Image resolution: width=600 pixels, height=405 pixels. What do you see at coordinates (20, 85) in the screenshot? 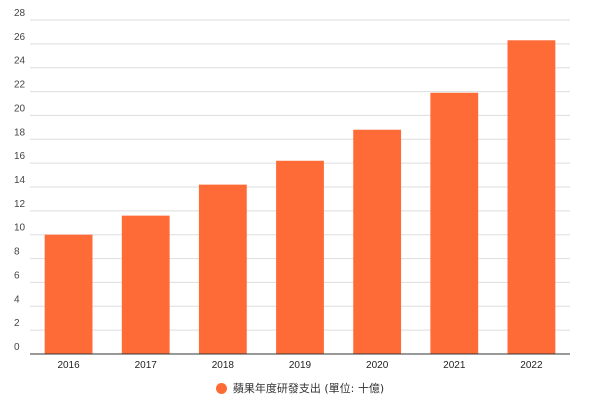
I see `y-tick-label: 22` at bounding box center [20, 85].